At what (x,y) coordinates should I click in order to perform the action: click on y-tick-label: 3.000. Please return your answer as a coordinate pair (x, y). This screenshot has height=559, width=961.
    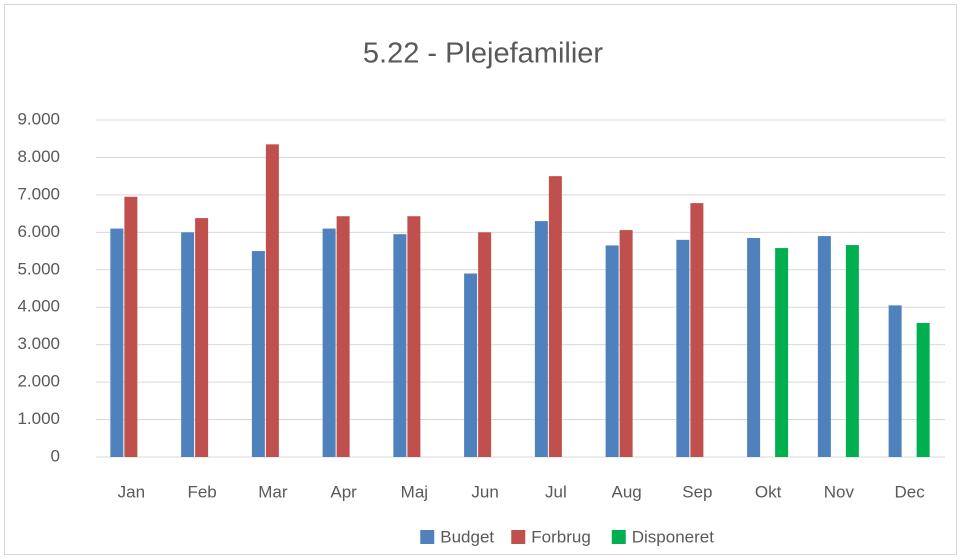
    Looking at the image, I should click on (38, 343).